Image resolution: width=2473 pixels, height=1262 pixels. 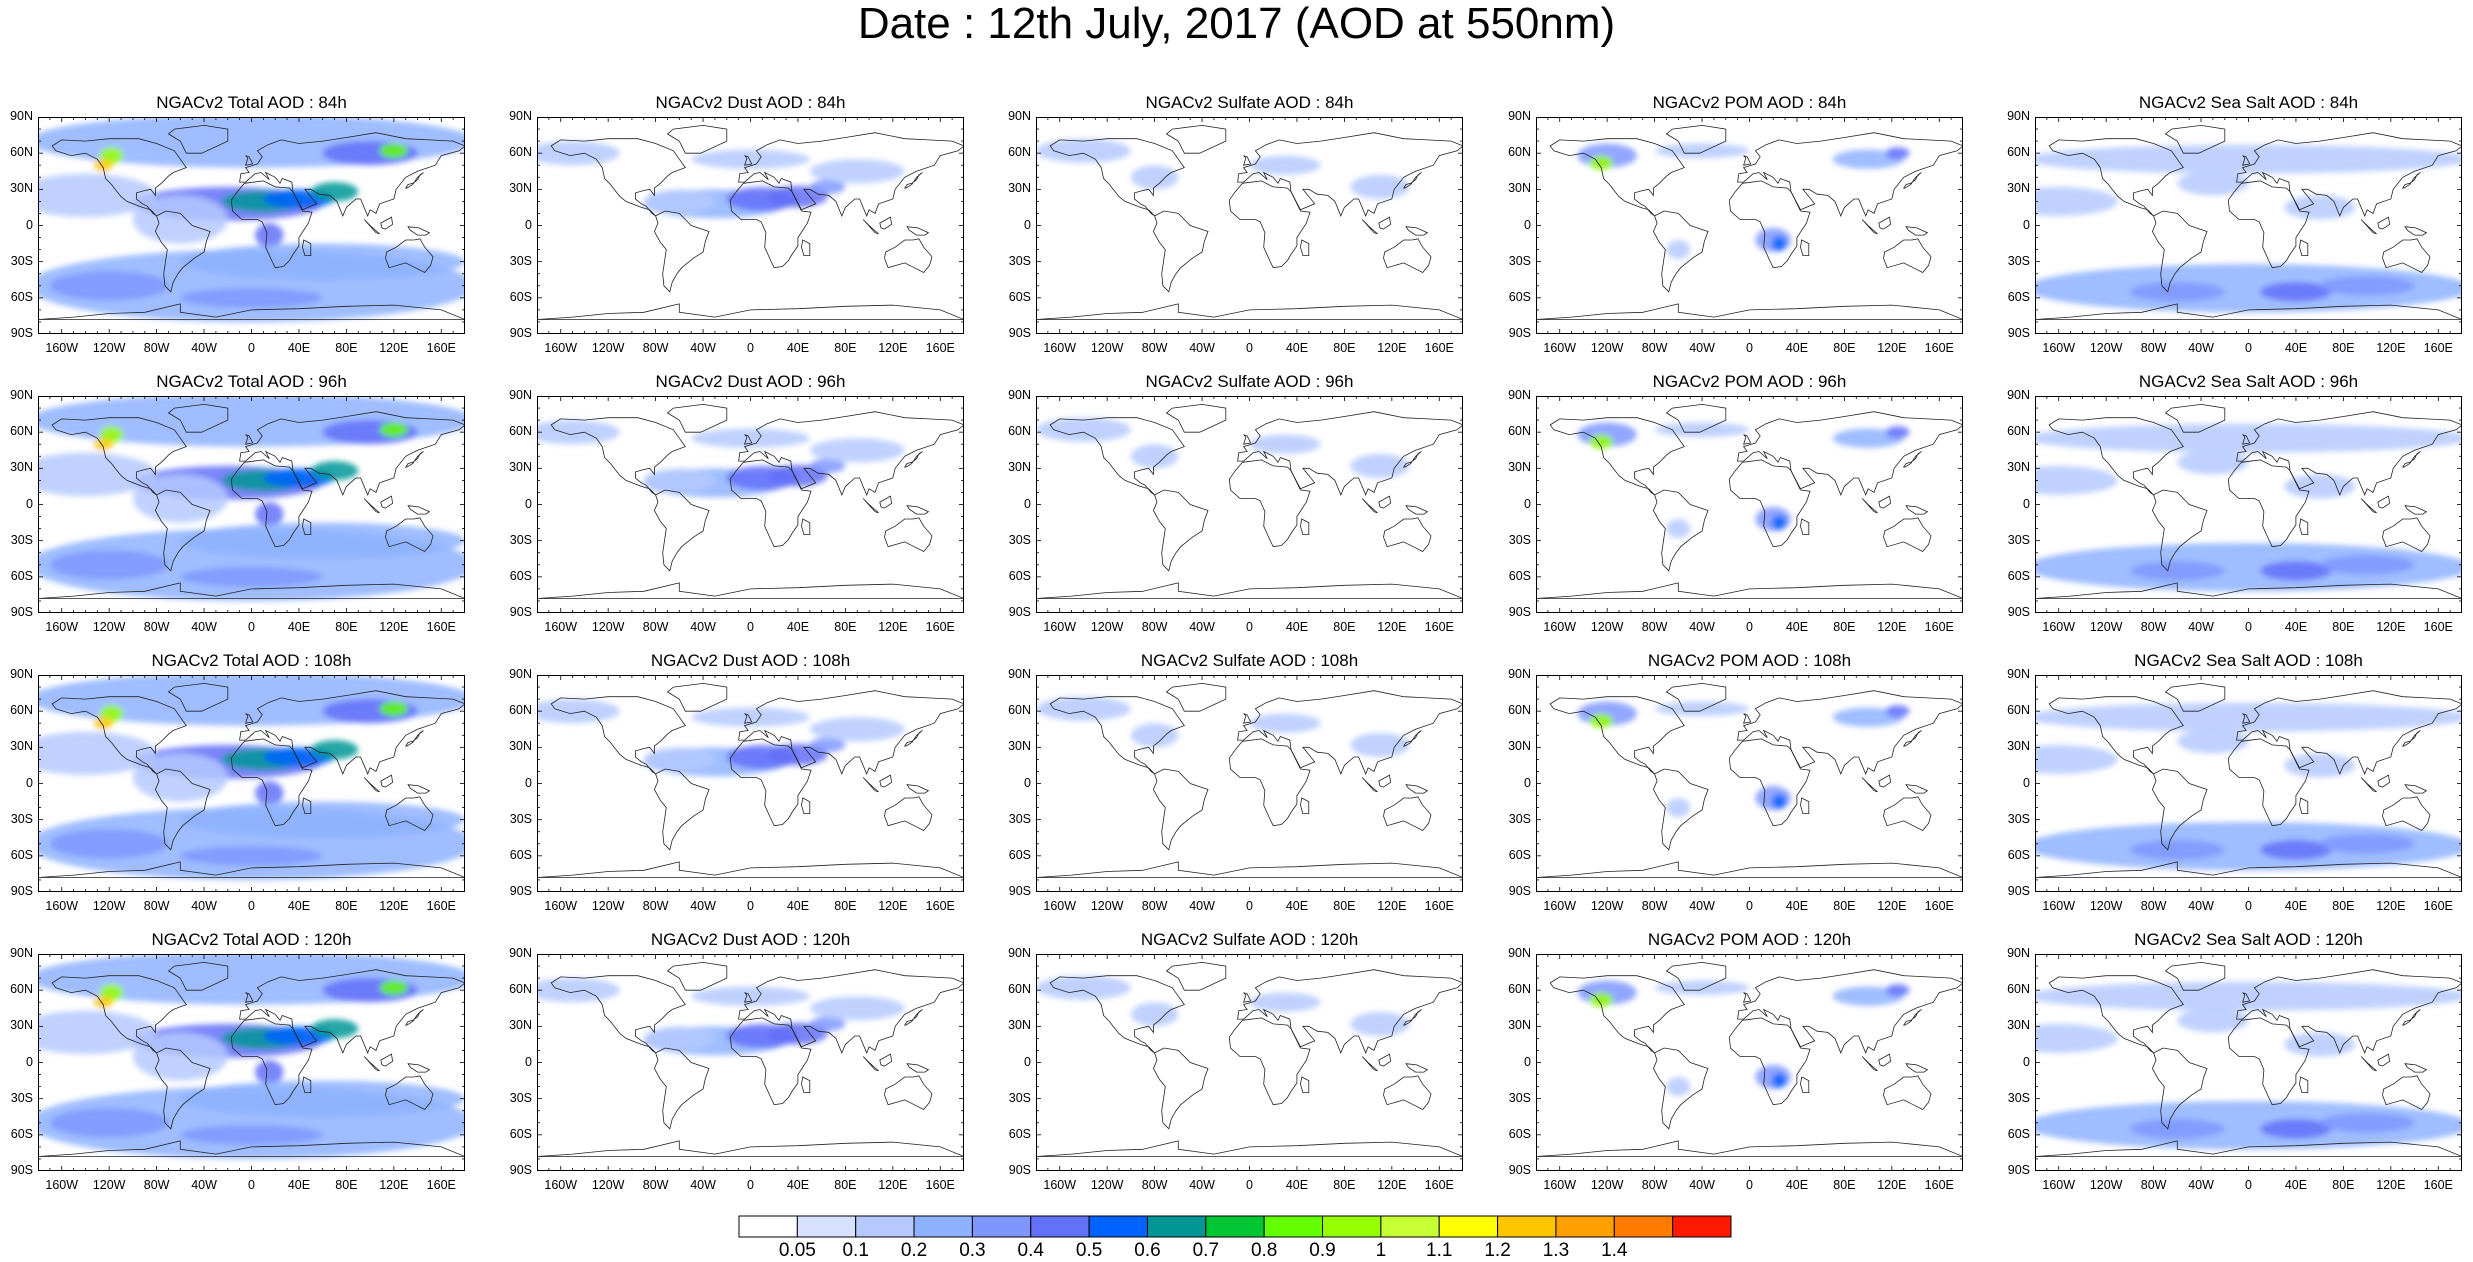 I want to click on lon-tick-label: 120W, so click(x=1607, y=627).